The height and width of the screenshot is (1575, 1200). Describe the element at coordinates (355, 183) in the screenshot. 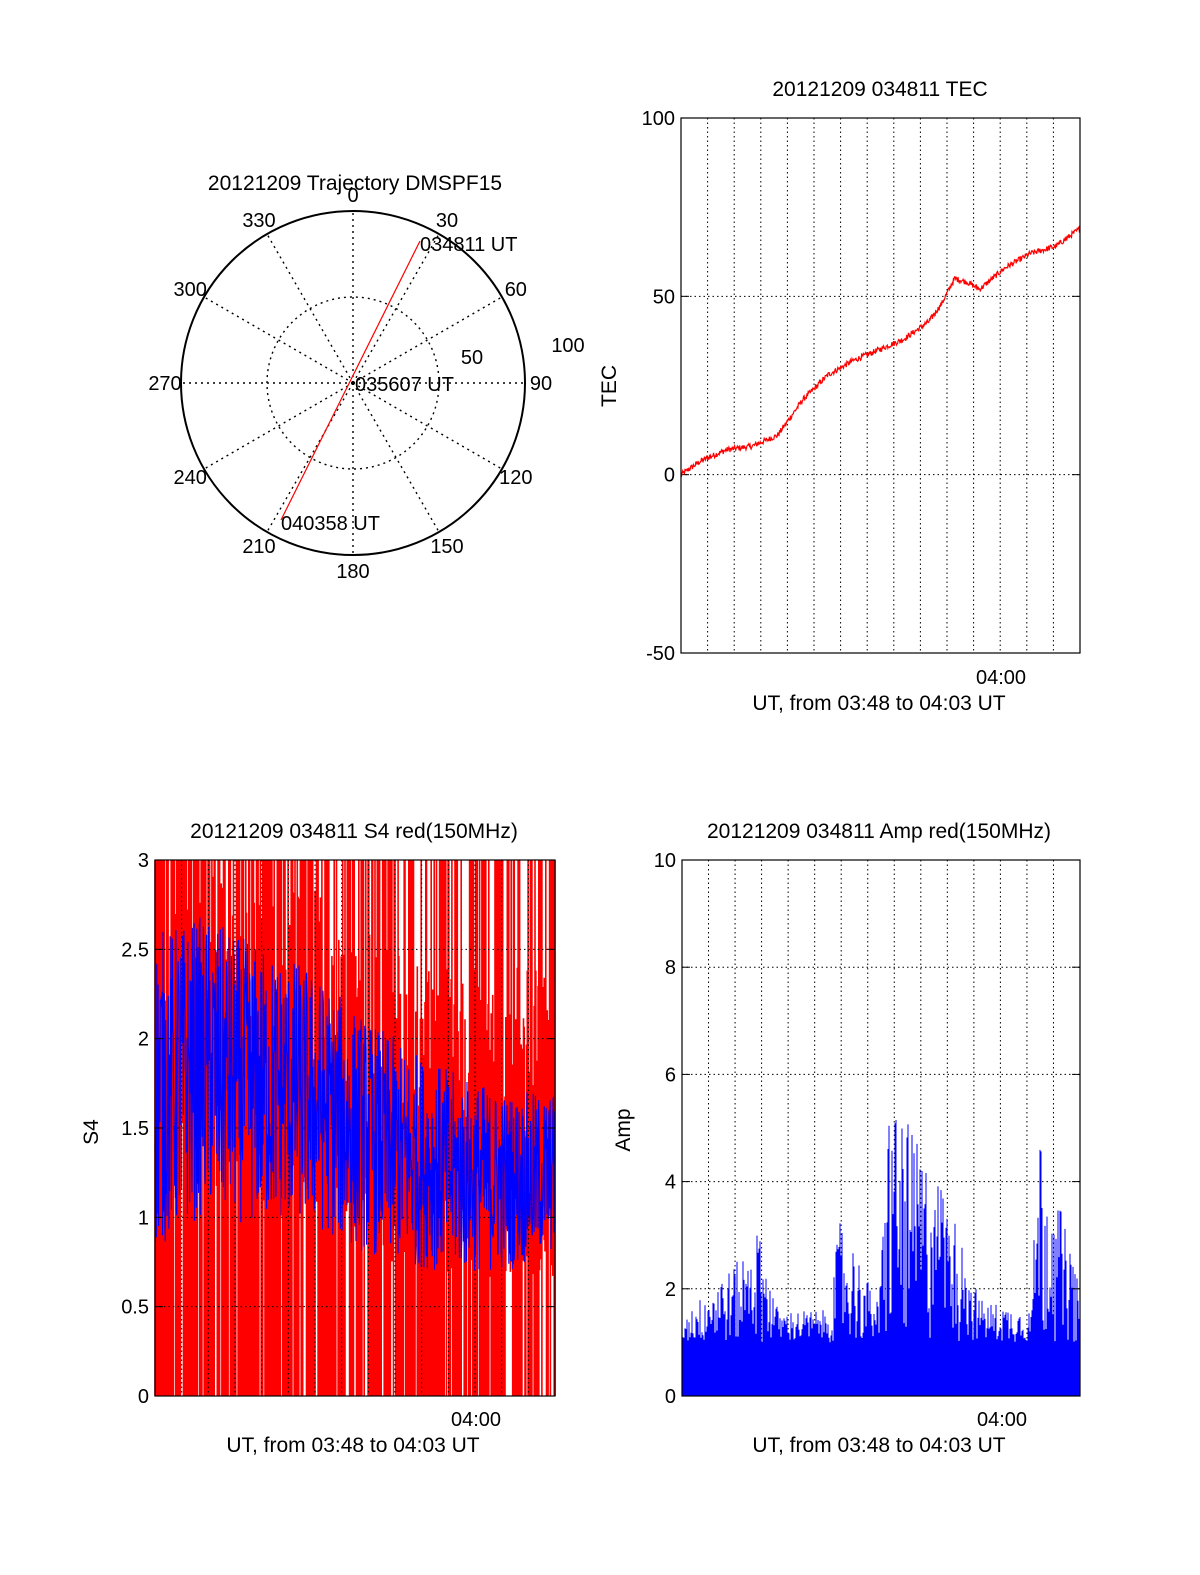

I see `polar-title: 20121209 Trajectory DMSPF15` at that location.